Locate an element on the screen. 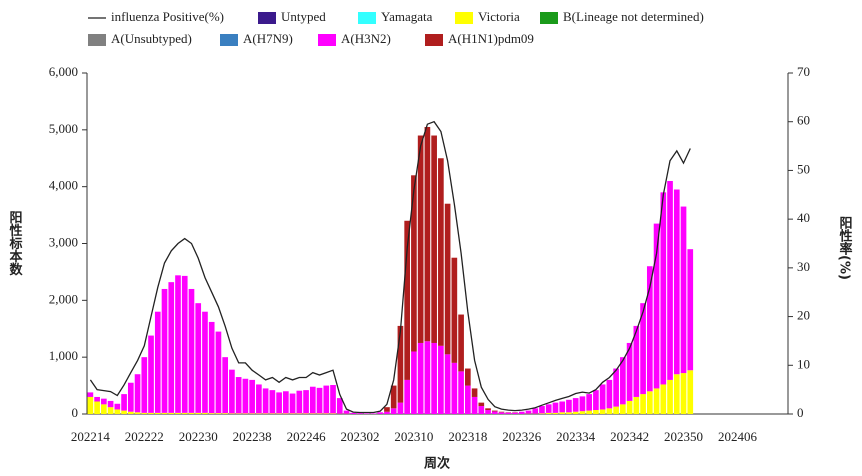 This screenshot has height=476, width=862. y-axis-label: 阳性标本数 is located at coordinates (15, 244).